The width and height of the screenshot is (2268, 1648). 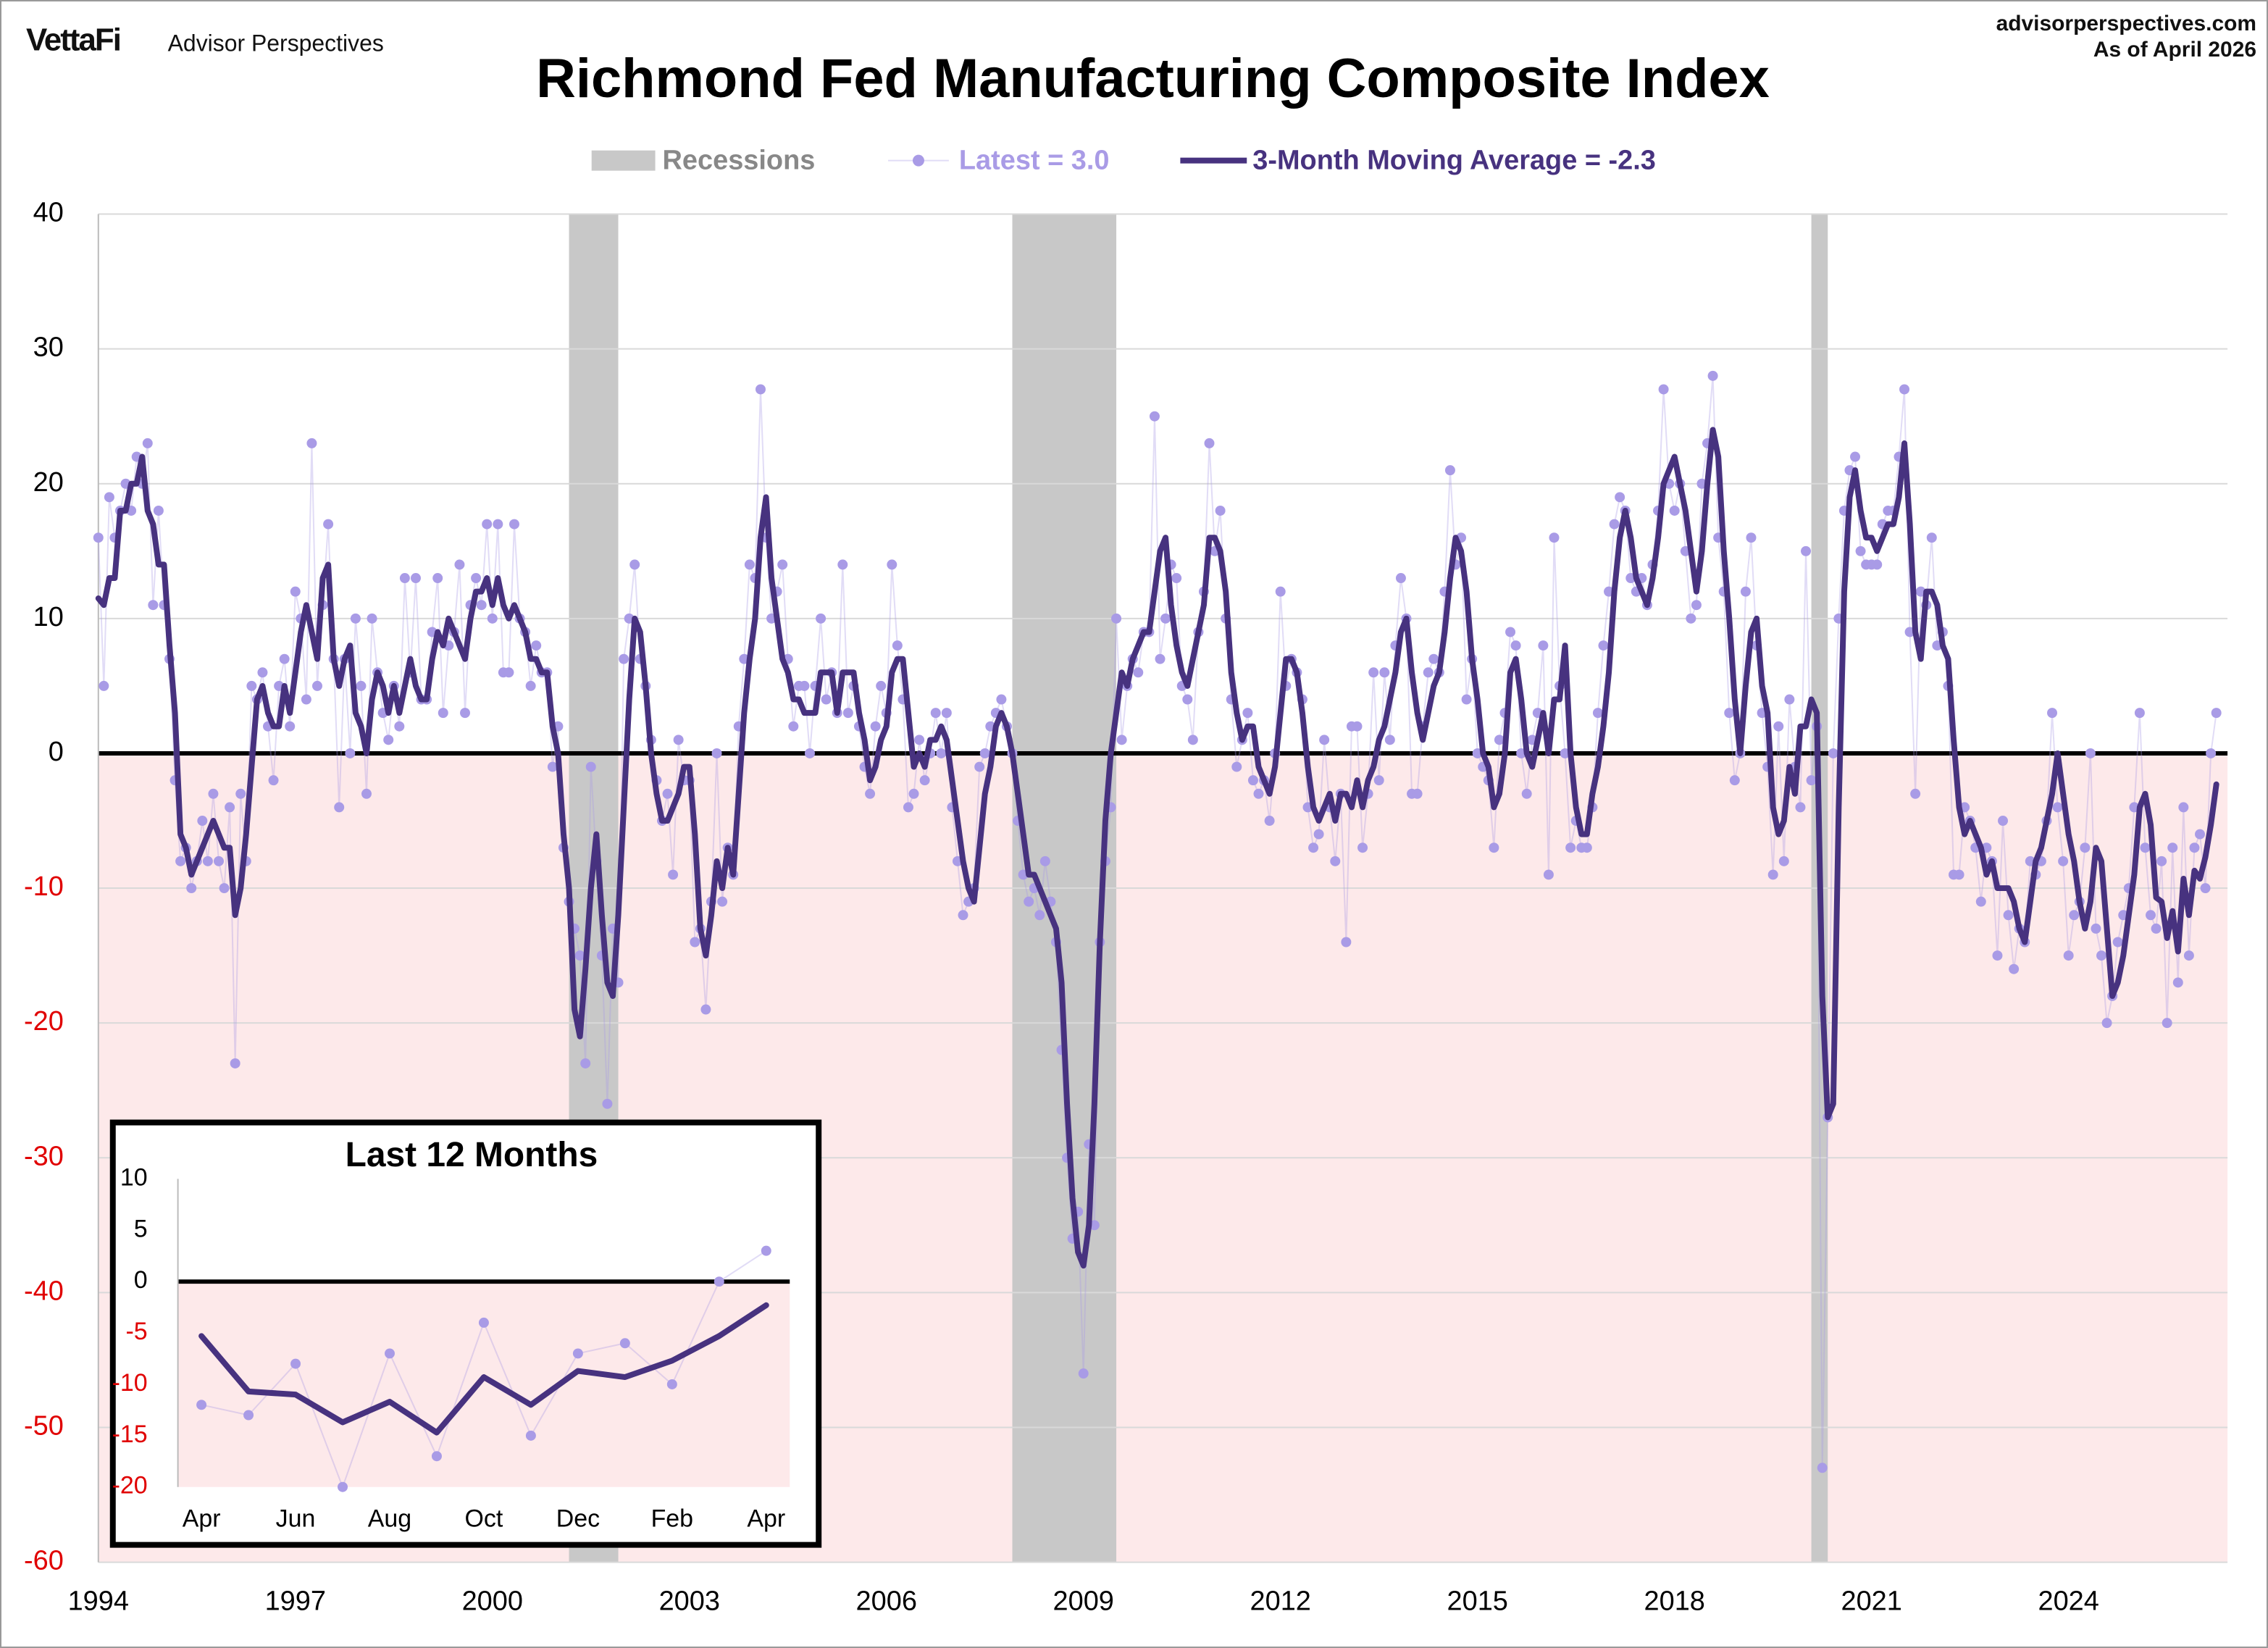 What do you see at coordinates (740, 161) in the screenshot?
I see `legend-label: Recessions` at bounding box center [740, 161].